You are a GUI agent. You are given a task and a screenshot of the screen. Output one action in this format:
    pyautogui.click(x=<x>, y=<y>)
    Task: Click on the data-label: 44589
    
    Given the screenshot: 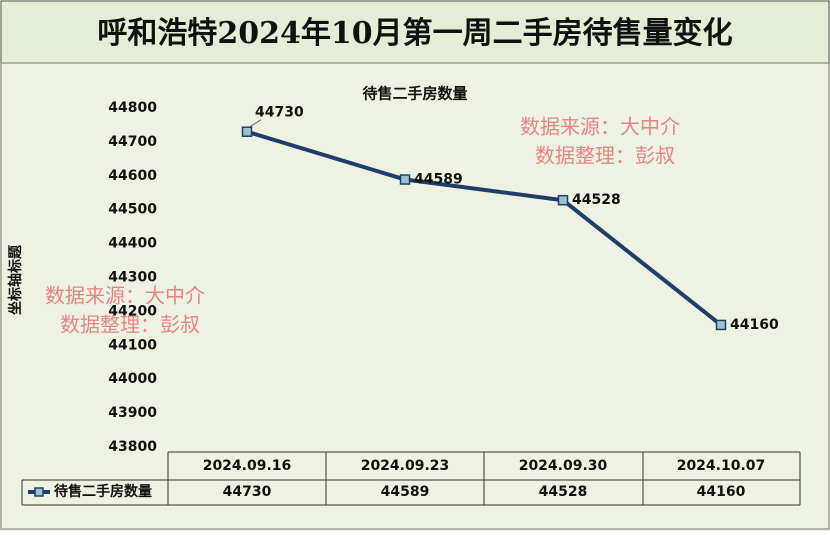 What is the action you would take?
    pyautogui.click(x=438, y=180)
    